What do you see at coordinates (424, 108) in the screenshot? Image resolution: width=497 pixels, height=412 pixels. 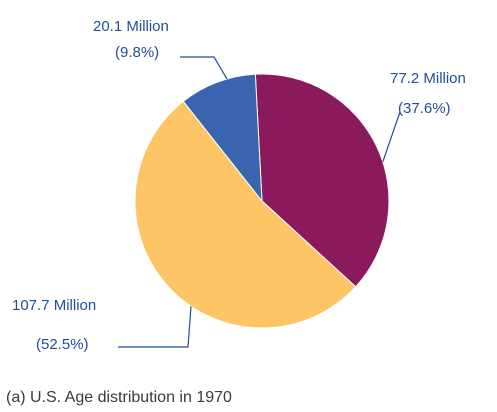 I see `slice-label-percent-0: (37.6%)` at bounding box center [424, 108].